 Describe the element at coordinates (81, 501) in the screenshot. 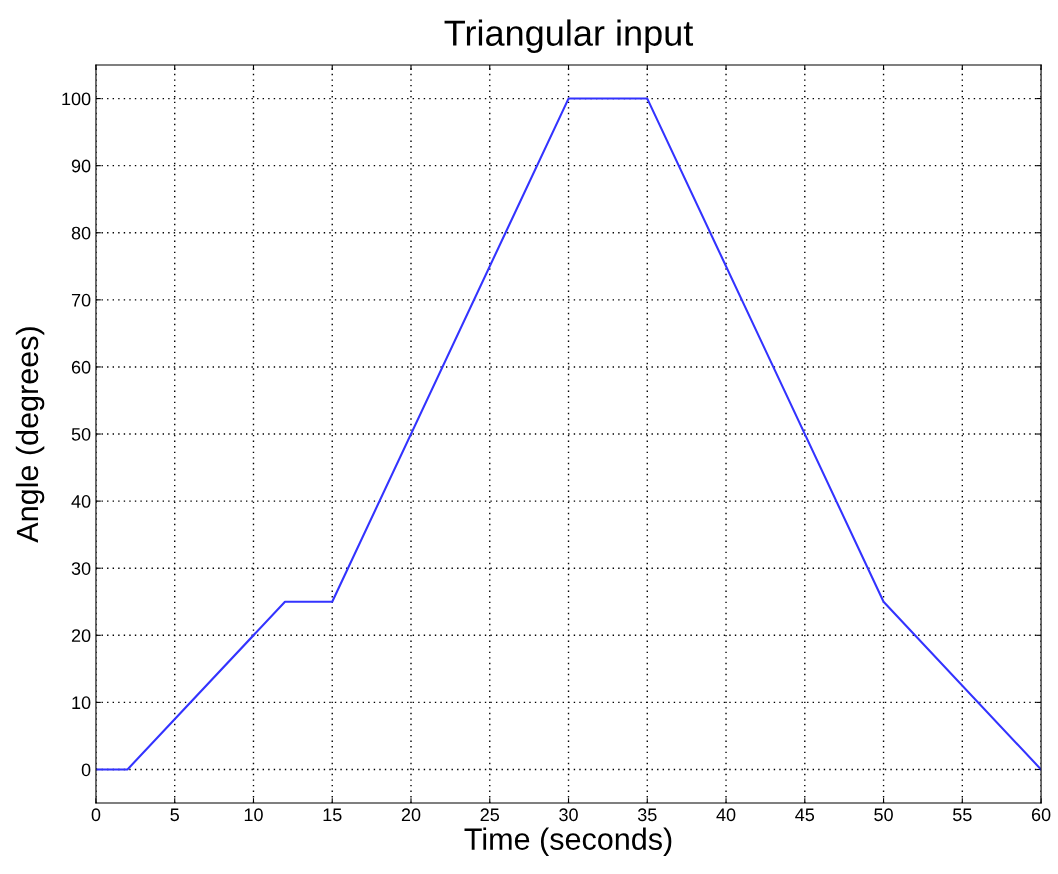

I see `y-tick-label: 40` at that location.